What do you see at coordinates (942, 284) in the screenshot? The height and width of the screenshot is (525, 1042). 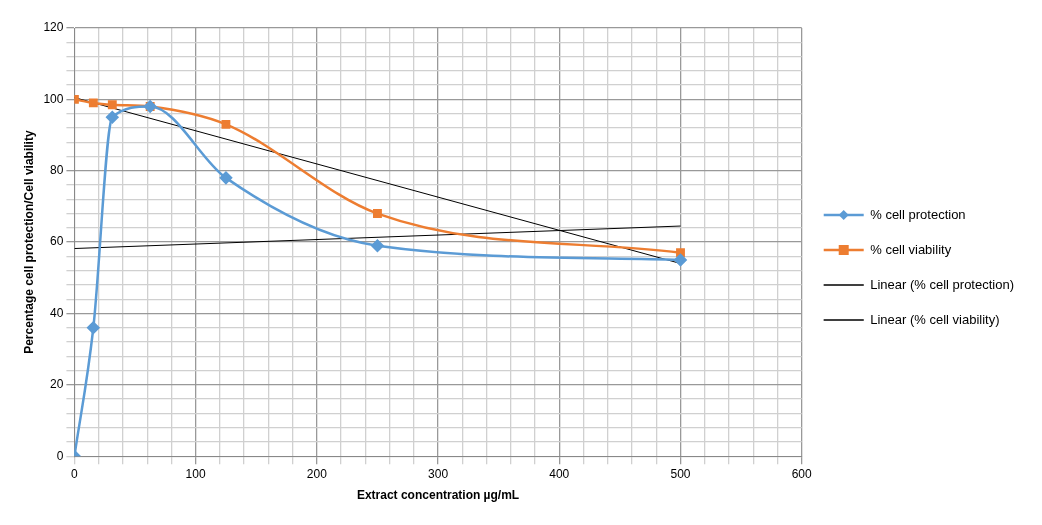 I see `legend-label: Linear (% cell protection)` at bounding box center [942, 284].